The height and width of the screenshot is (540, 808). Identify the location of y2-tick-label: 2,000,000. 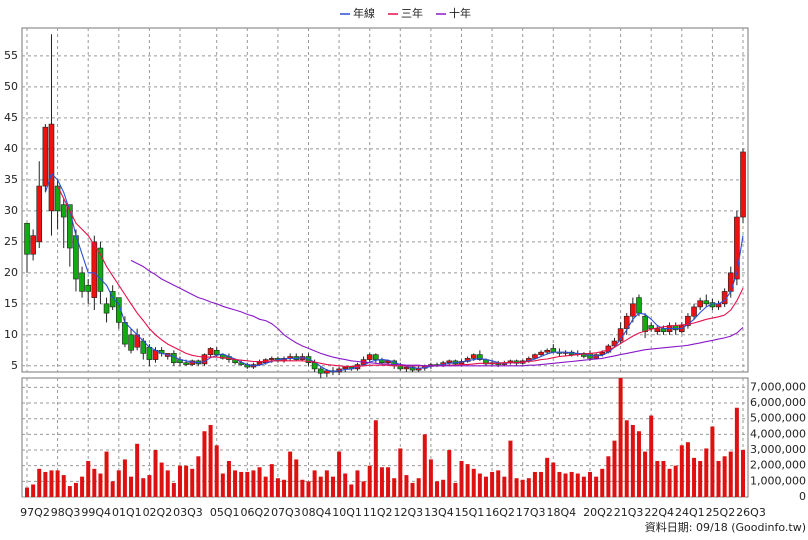
(778, 465).